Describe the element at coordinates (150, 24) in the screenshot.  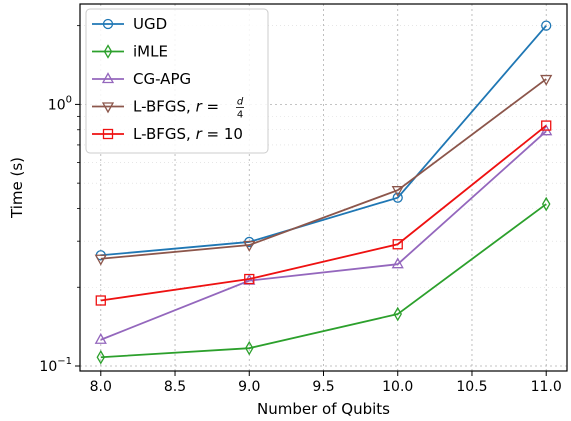
I see `legend-label: UGD` at that location.